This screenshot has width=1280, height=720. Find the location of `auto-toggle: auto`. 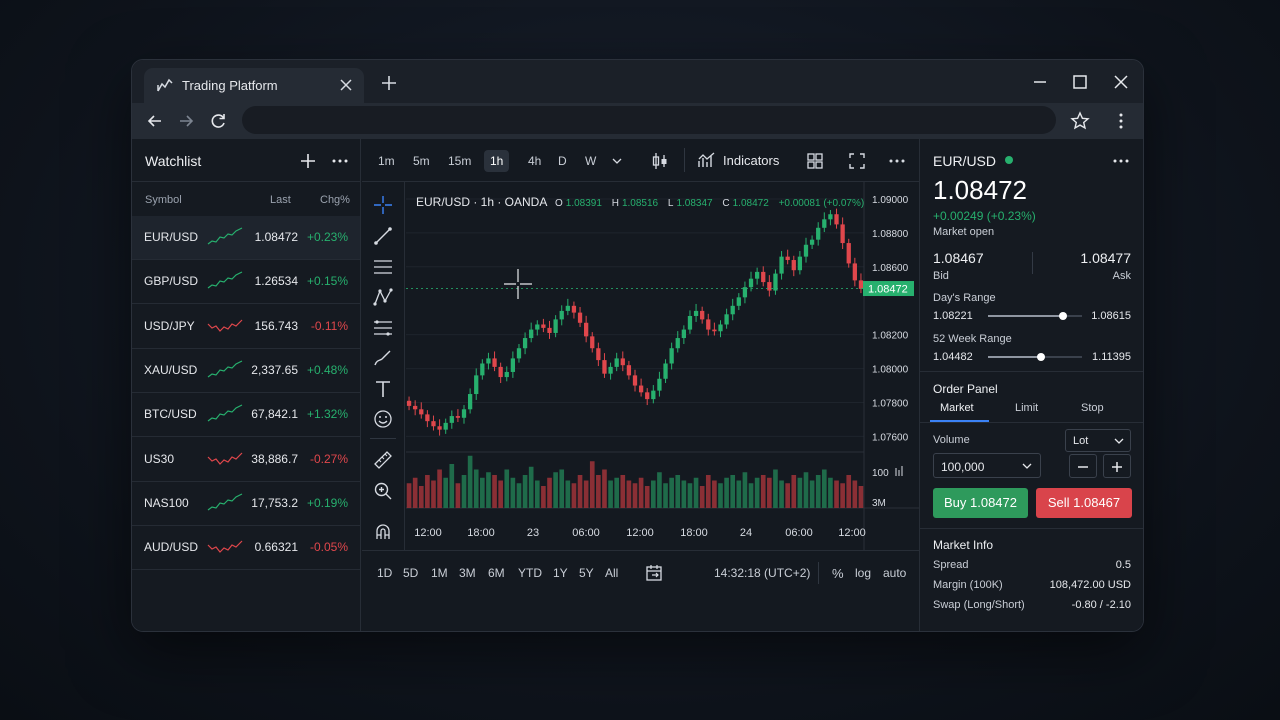

auto-toggle: auto is located at coordinates (895, 573).